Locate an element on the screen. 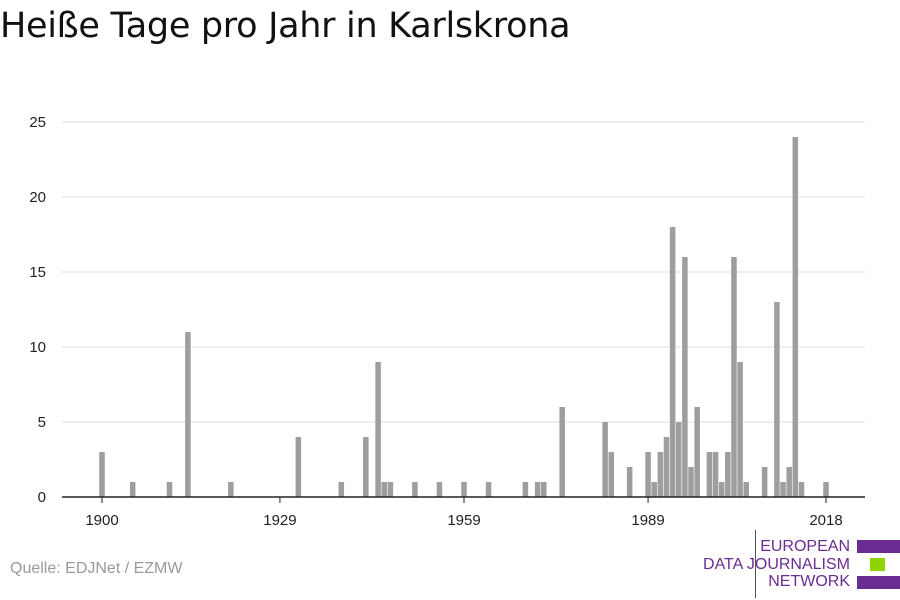  bar-1921 is located at coordinates (231, 489).